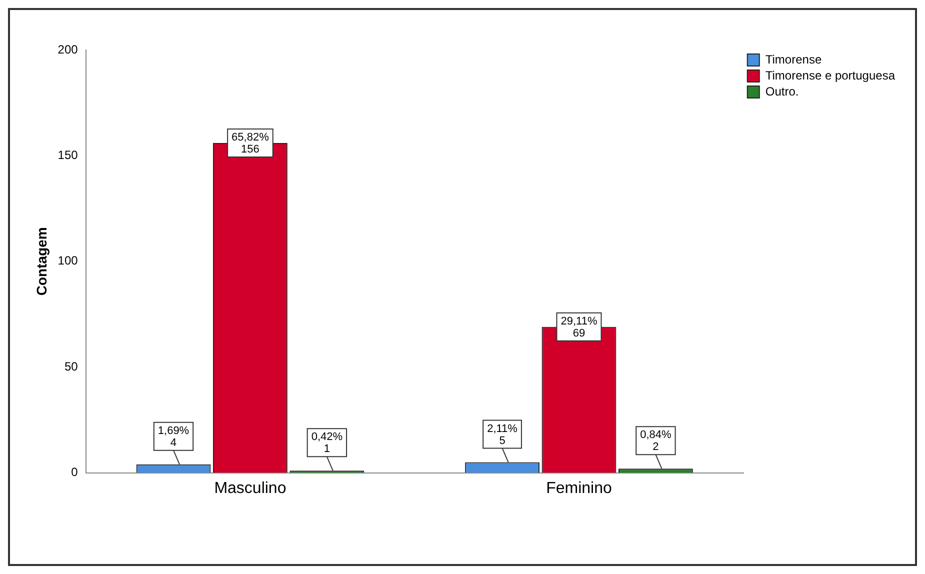  I want to click on y-tick-label: 0, so click(74, 472).